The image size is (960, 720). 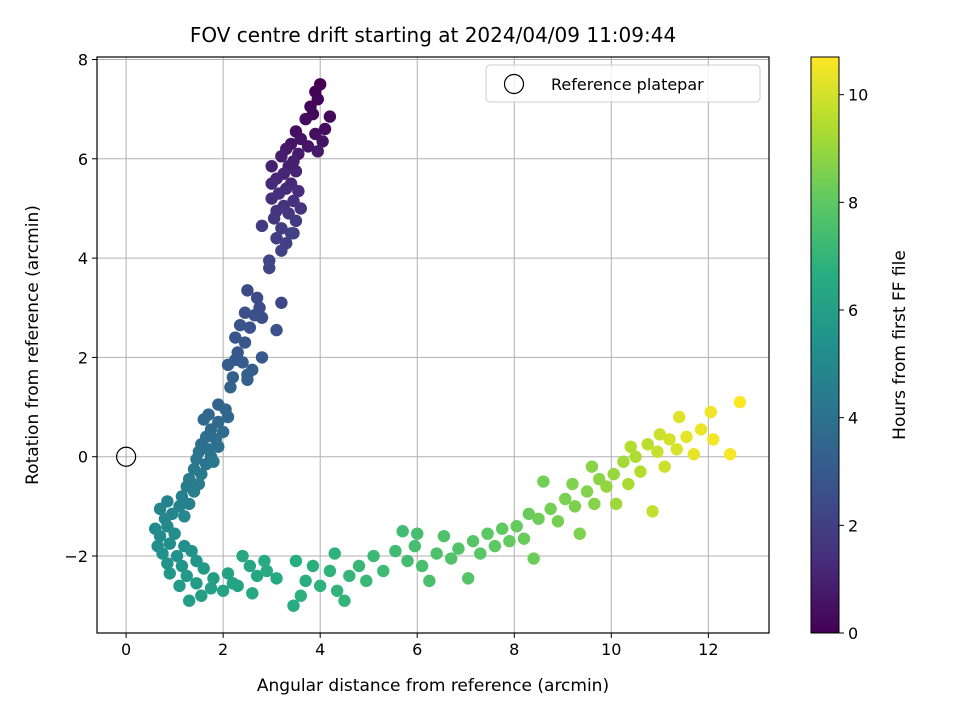 What do you see at coordinates (76, 556) in the screenshot?
I see `y-tick-label: −2` at bounding box center [76, 556].